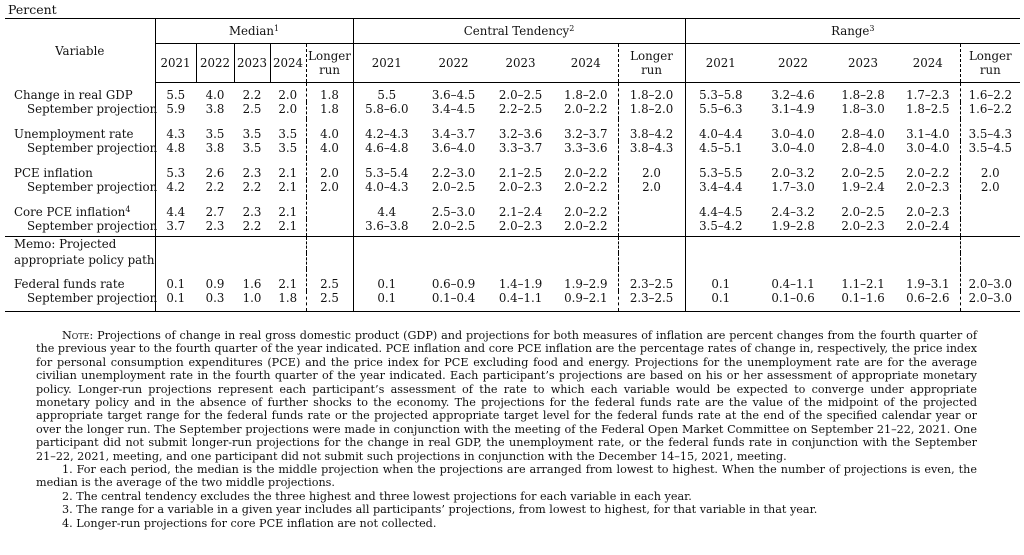 The height and width of the screenshot is (555, 1024). I want to click on value-cell: 4.3, so click(175, 130).